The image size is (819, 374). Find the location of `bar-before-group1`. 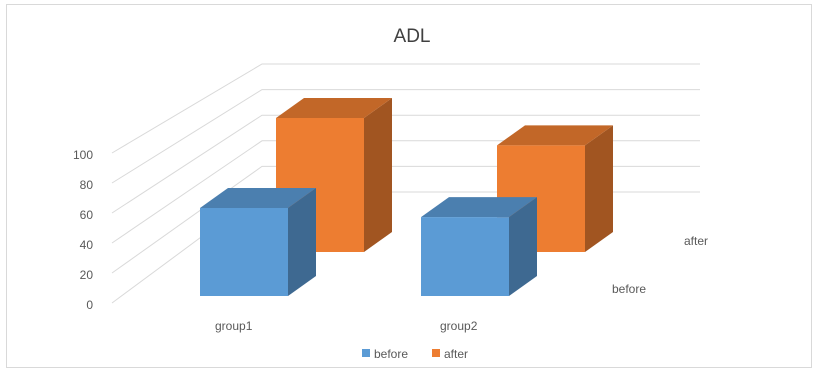

bar-before-group1 is located at coordinates (244, 252).